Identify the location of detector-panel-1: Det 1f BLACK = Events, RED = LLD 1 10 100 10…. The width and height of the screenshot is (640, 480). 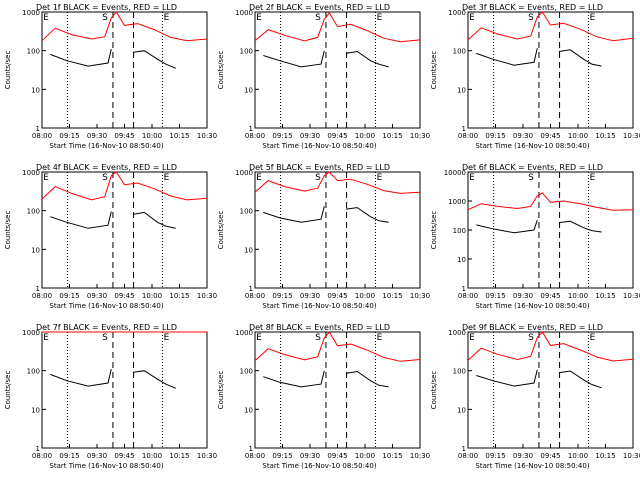
(110, 76).